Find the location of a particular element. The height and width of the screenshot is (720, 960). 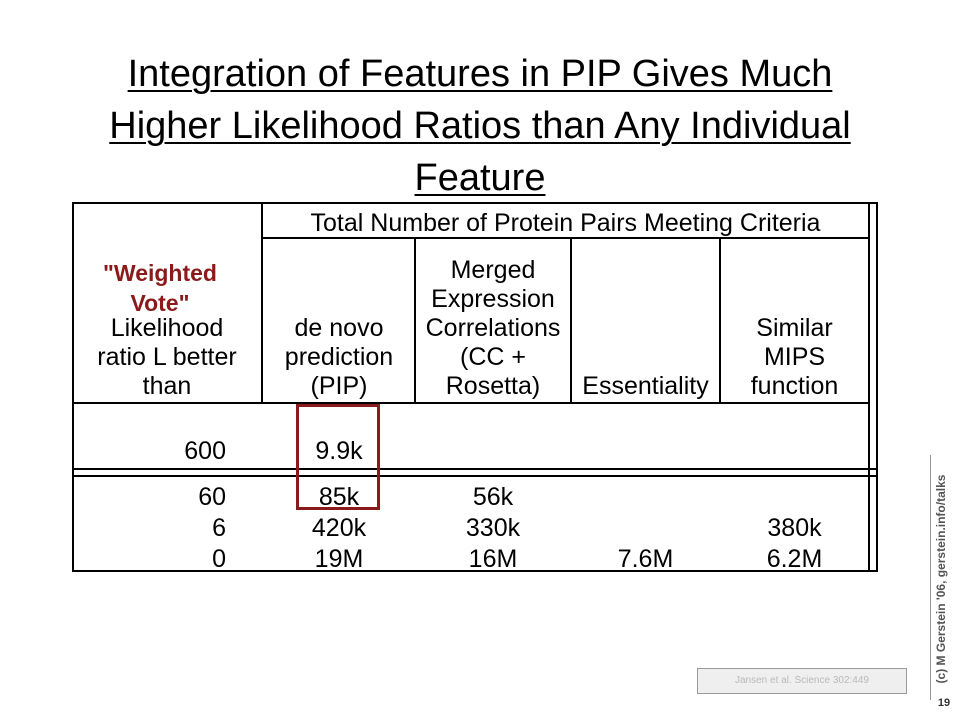

table-cell: 19M is located at coordinates (339, 559).